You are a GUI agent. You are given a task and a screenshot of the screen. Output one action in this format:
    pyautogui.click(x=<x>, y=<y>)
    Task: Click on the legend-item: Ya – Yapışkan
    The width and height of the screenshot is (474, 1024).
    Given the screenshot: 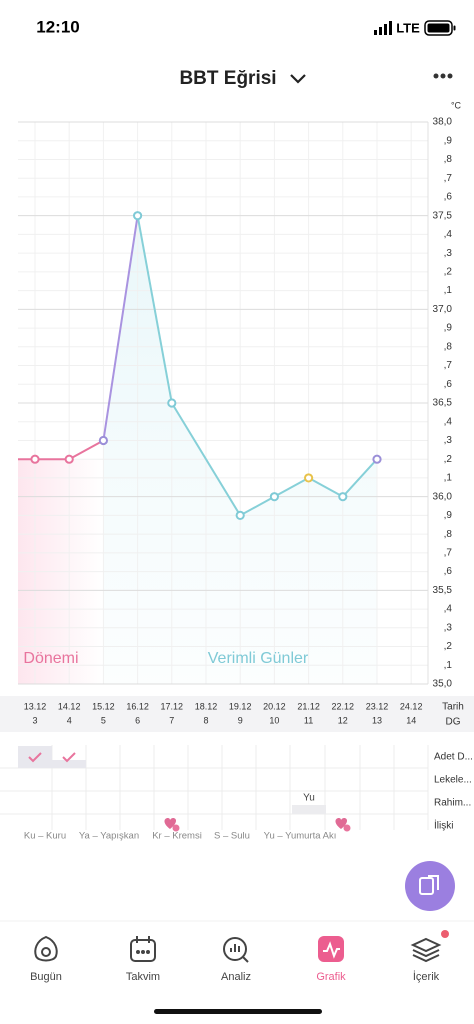 What is the action you would take?
    pyautogui.click(x=109, y=836)
    